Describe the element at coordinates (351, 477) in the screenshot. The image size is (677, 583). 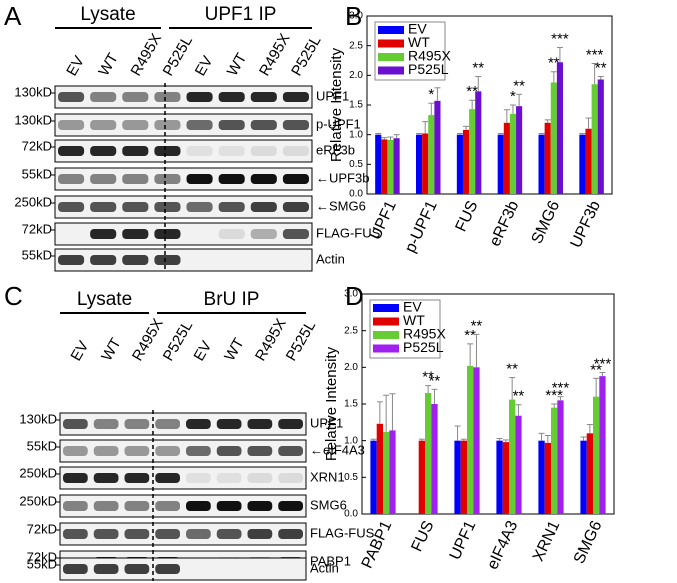
I see `y-tick-label: 0.5` at that location.